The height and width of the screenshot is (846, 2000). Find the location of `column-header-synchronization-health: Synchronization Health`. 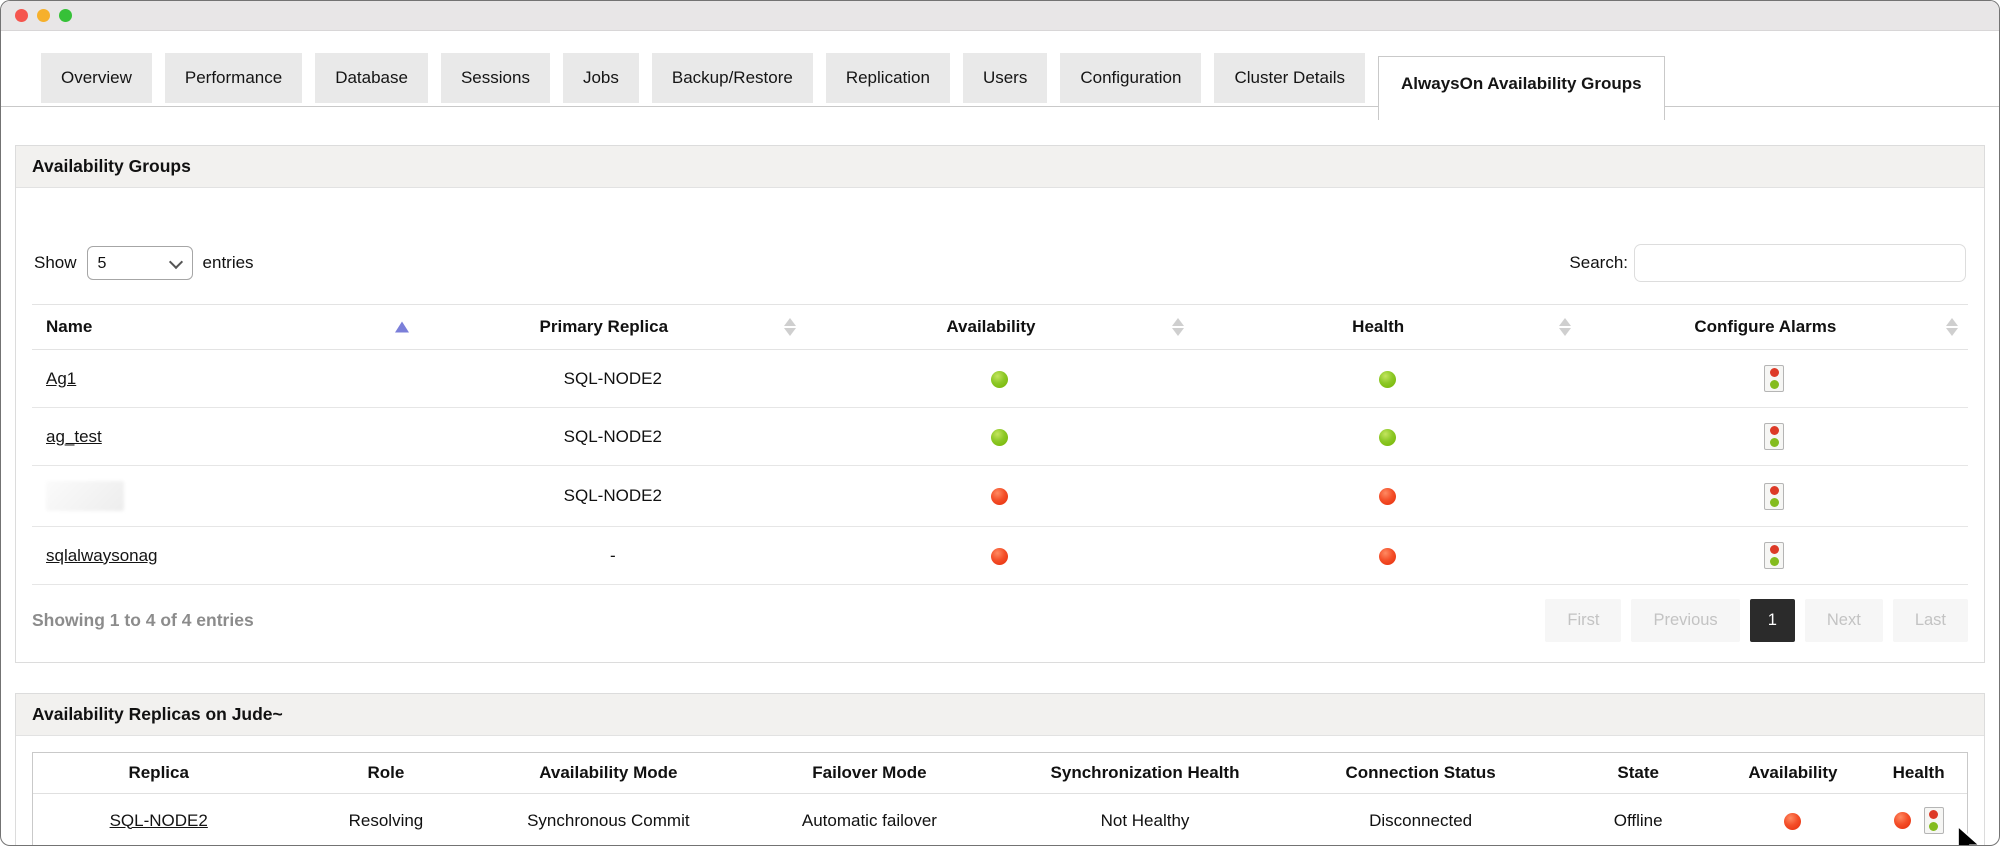

column-header-synchronization-health: Synchronization Health is located at coordinates (1145, 773).